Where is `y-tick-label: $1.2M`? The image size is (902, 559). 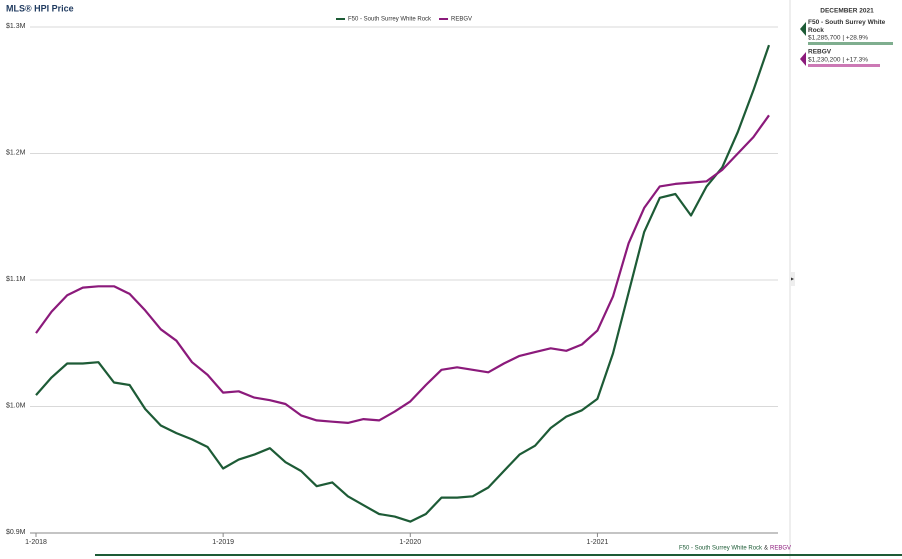
y-tick-label: $1.2M is located at coordinates (16, 152).